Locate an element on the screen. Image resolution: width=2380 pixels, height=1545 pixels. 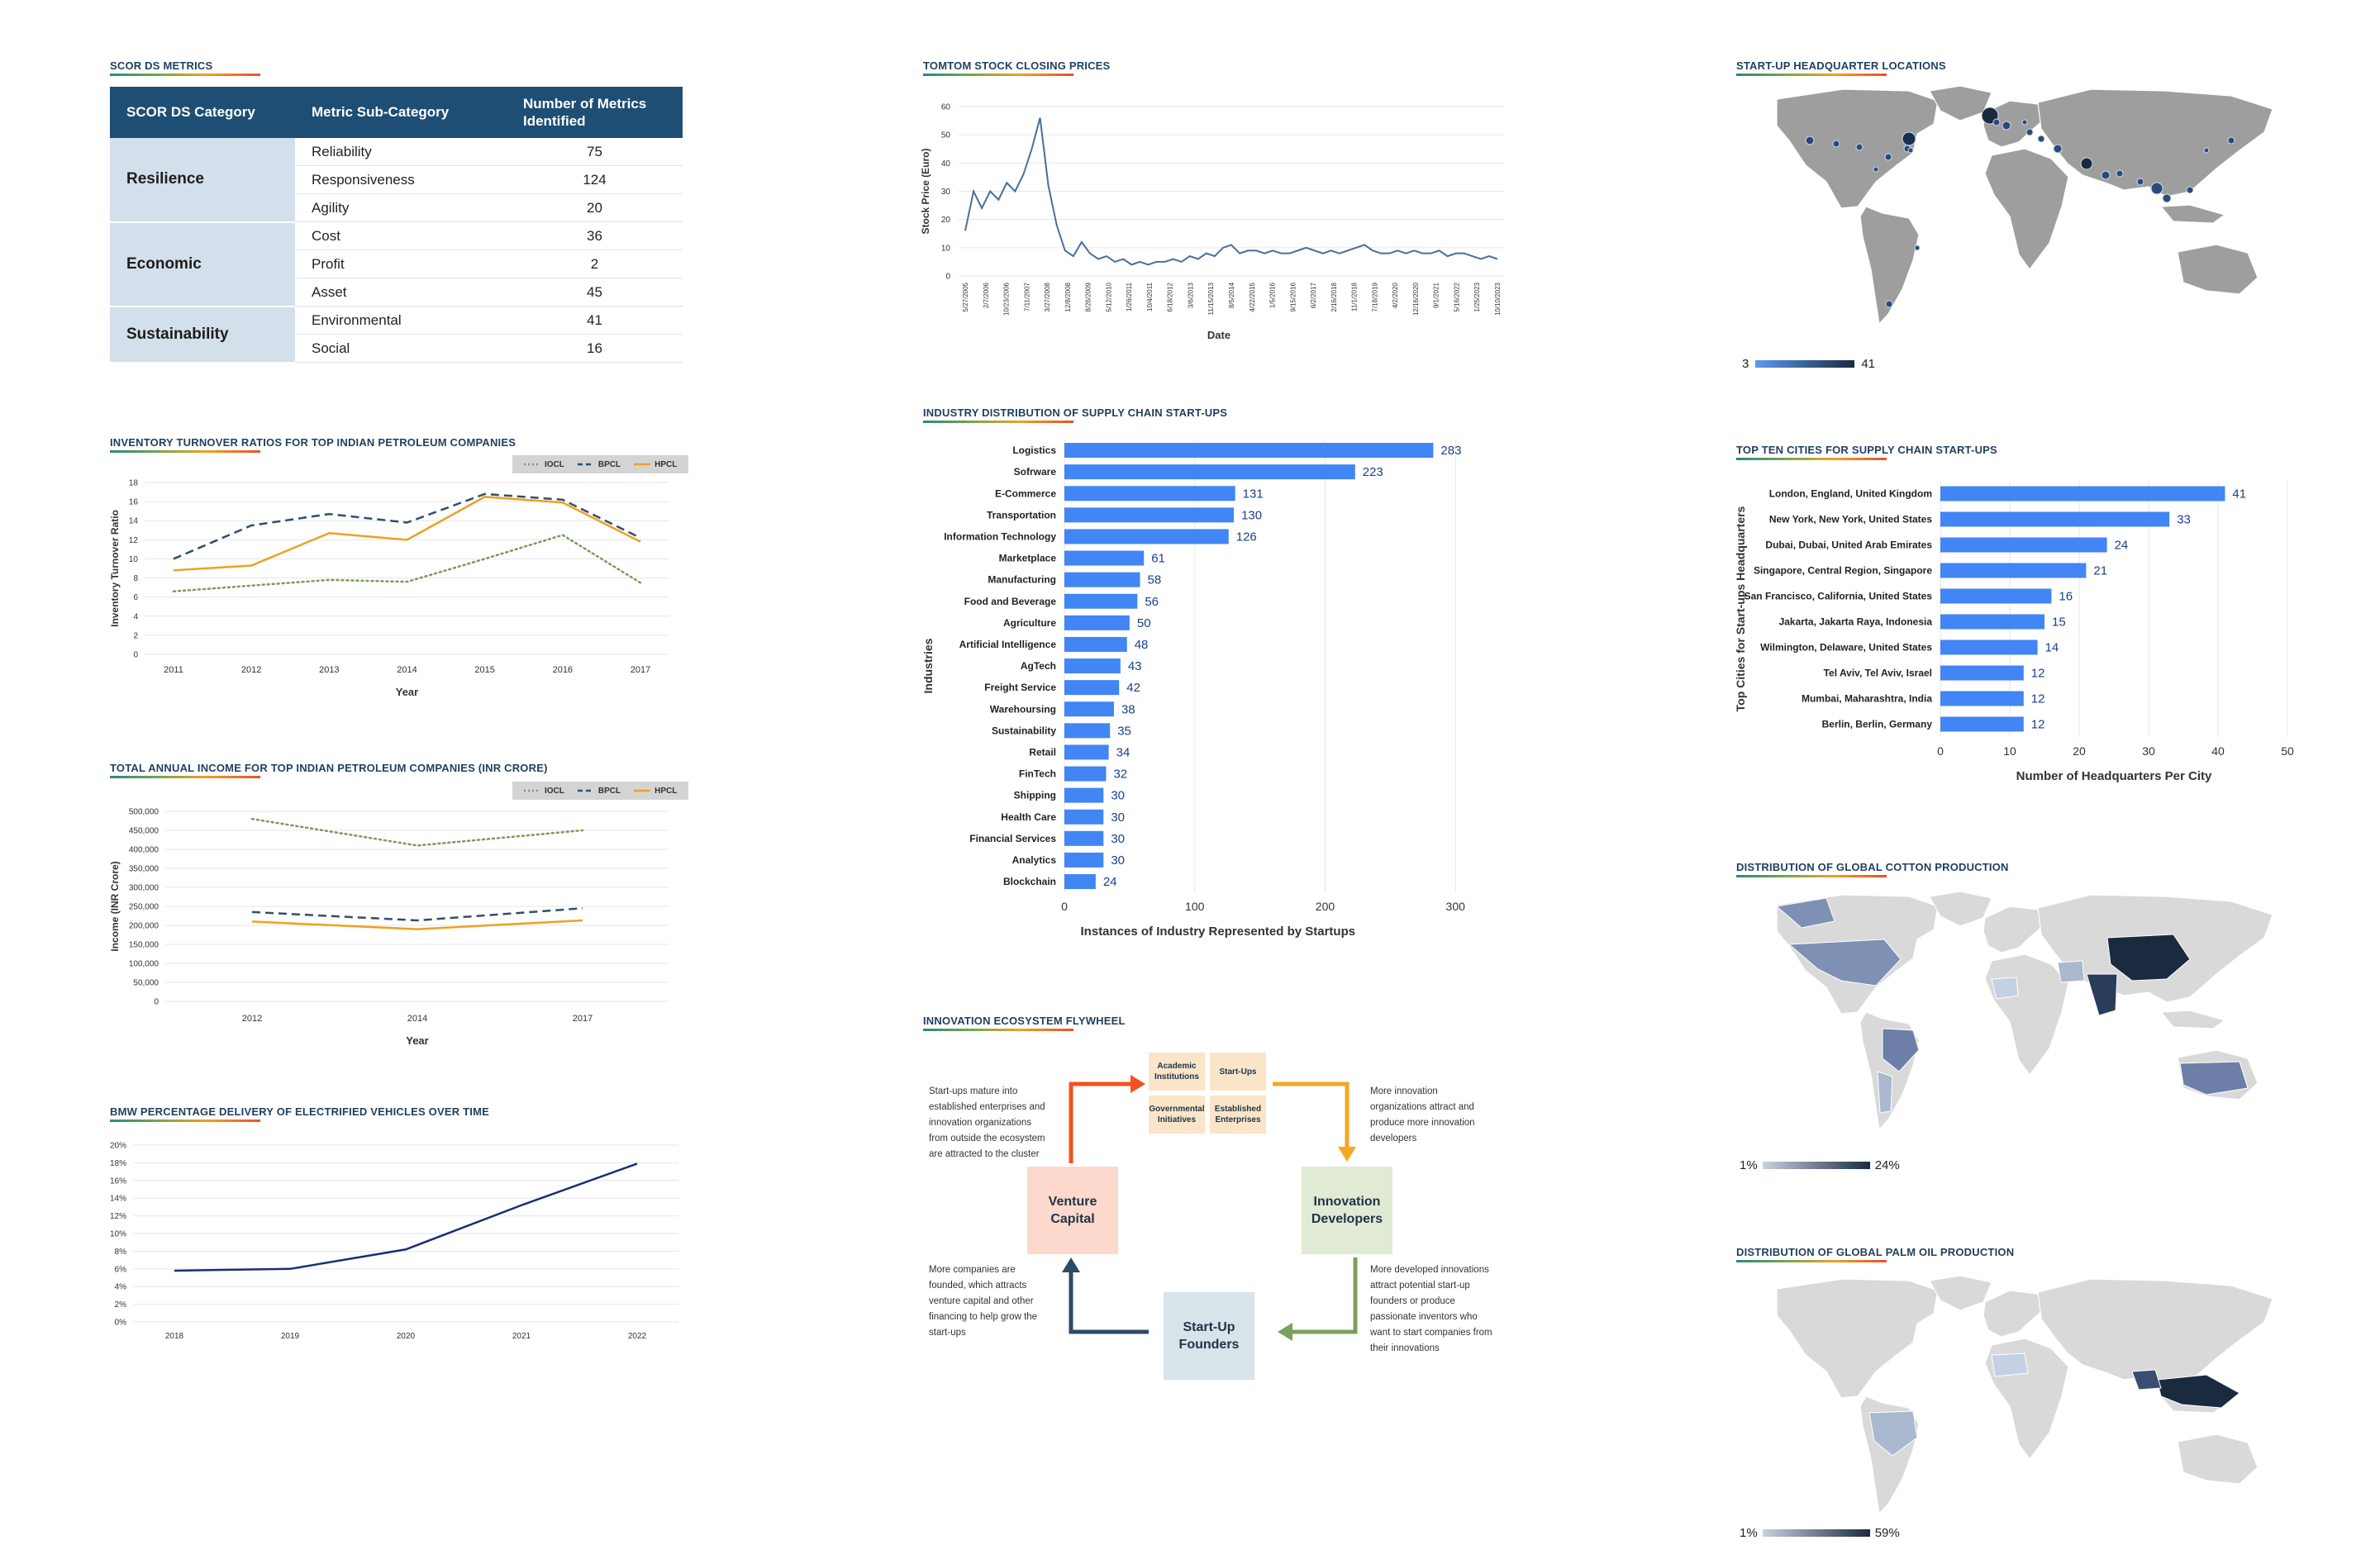
value-label: 42 is located at coordinates (1133, 688).